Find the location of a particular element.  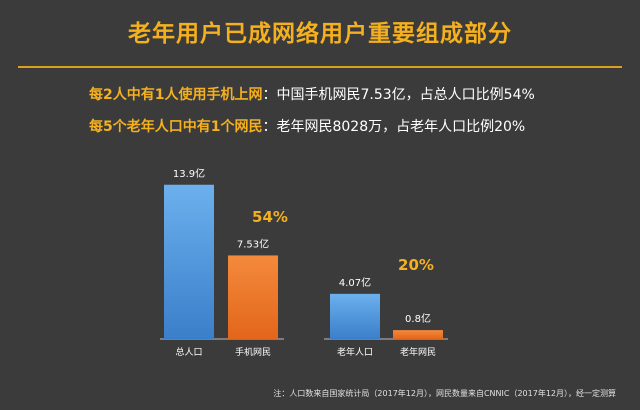

value-label-1: 7.53亿 is located at coordinates (253, 243).